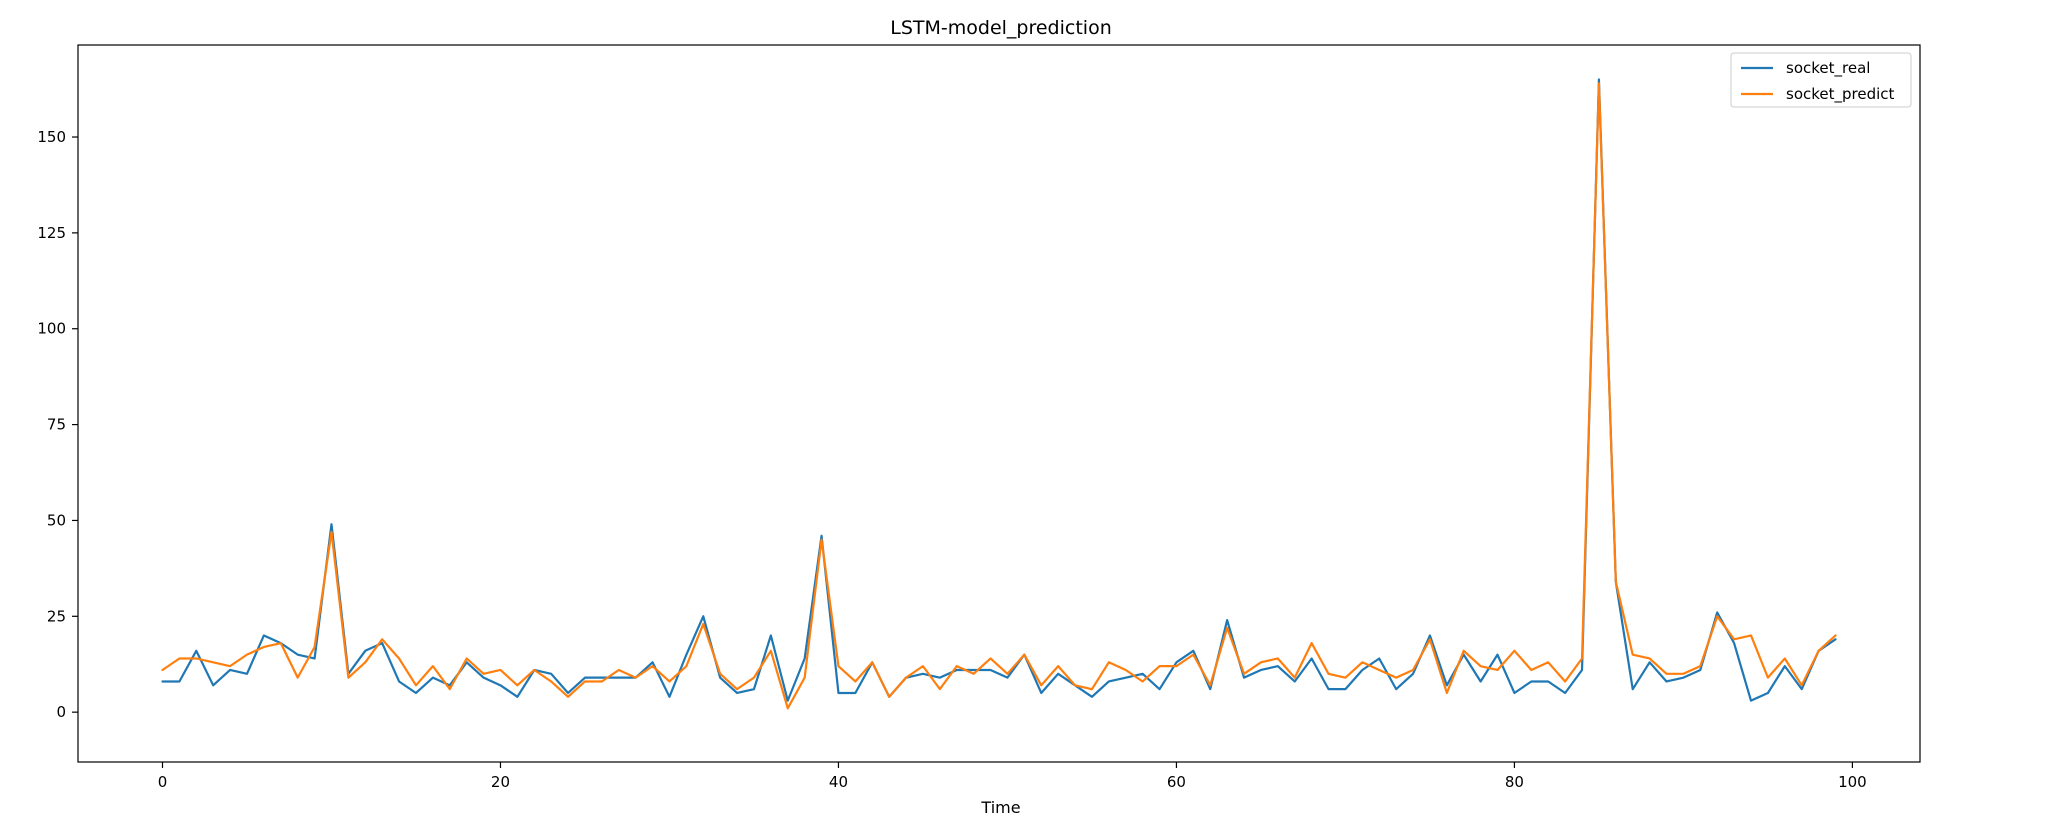  What do you see at coordinates (1000, 807) in the screenshot?
I see `x-axis-label: Time` at bounding box center [1000, 807].